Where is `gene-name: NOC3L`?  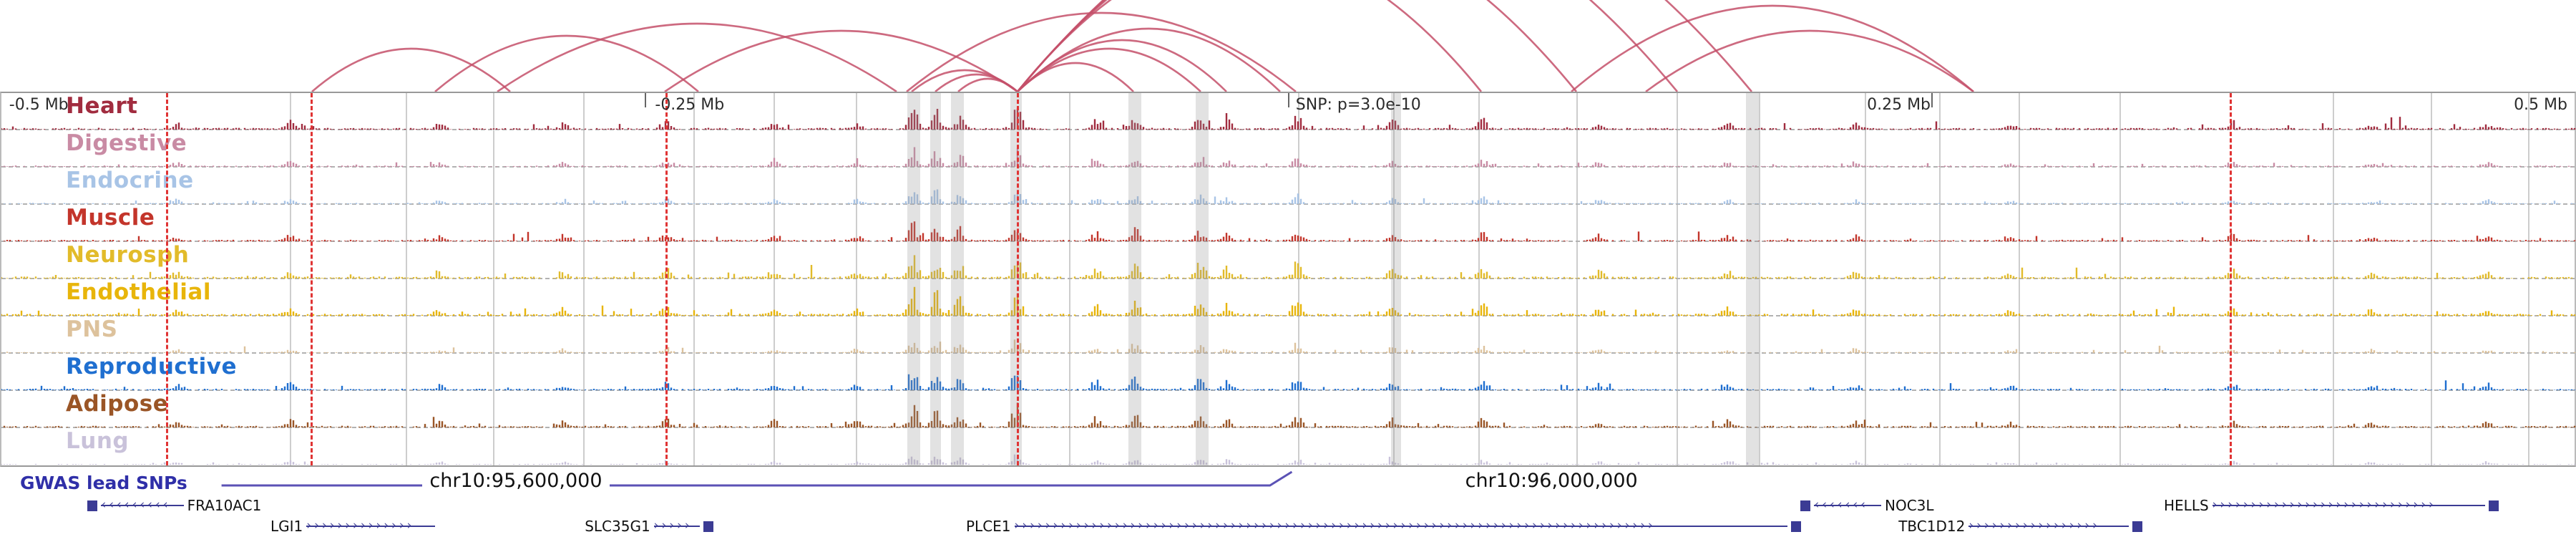
gene-name: NOC3L is located at coordinates (1909, 505).